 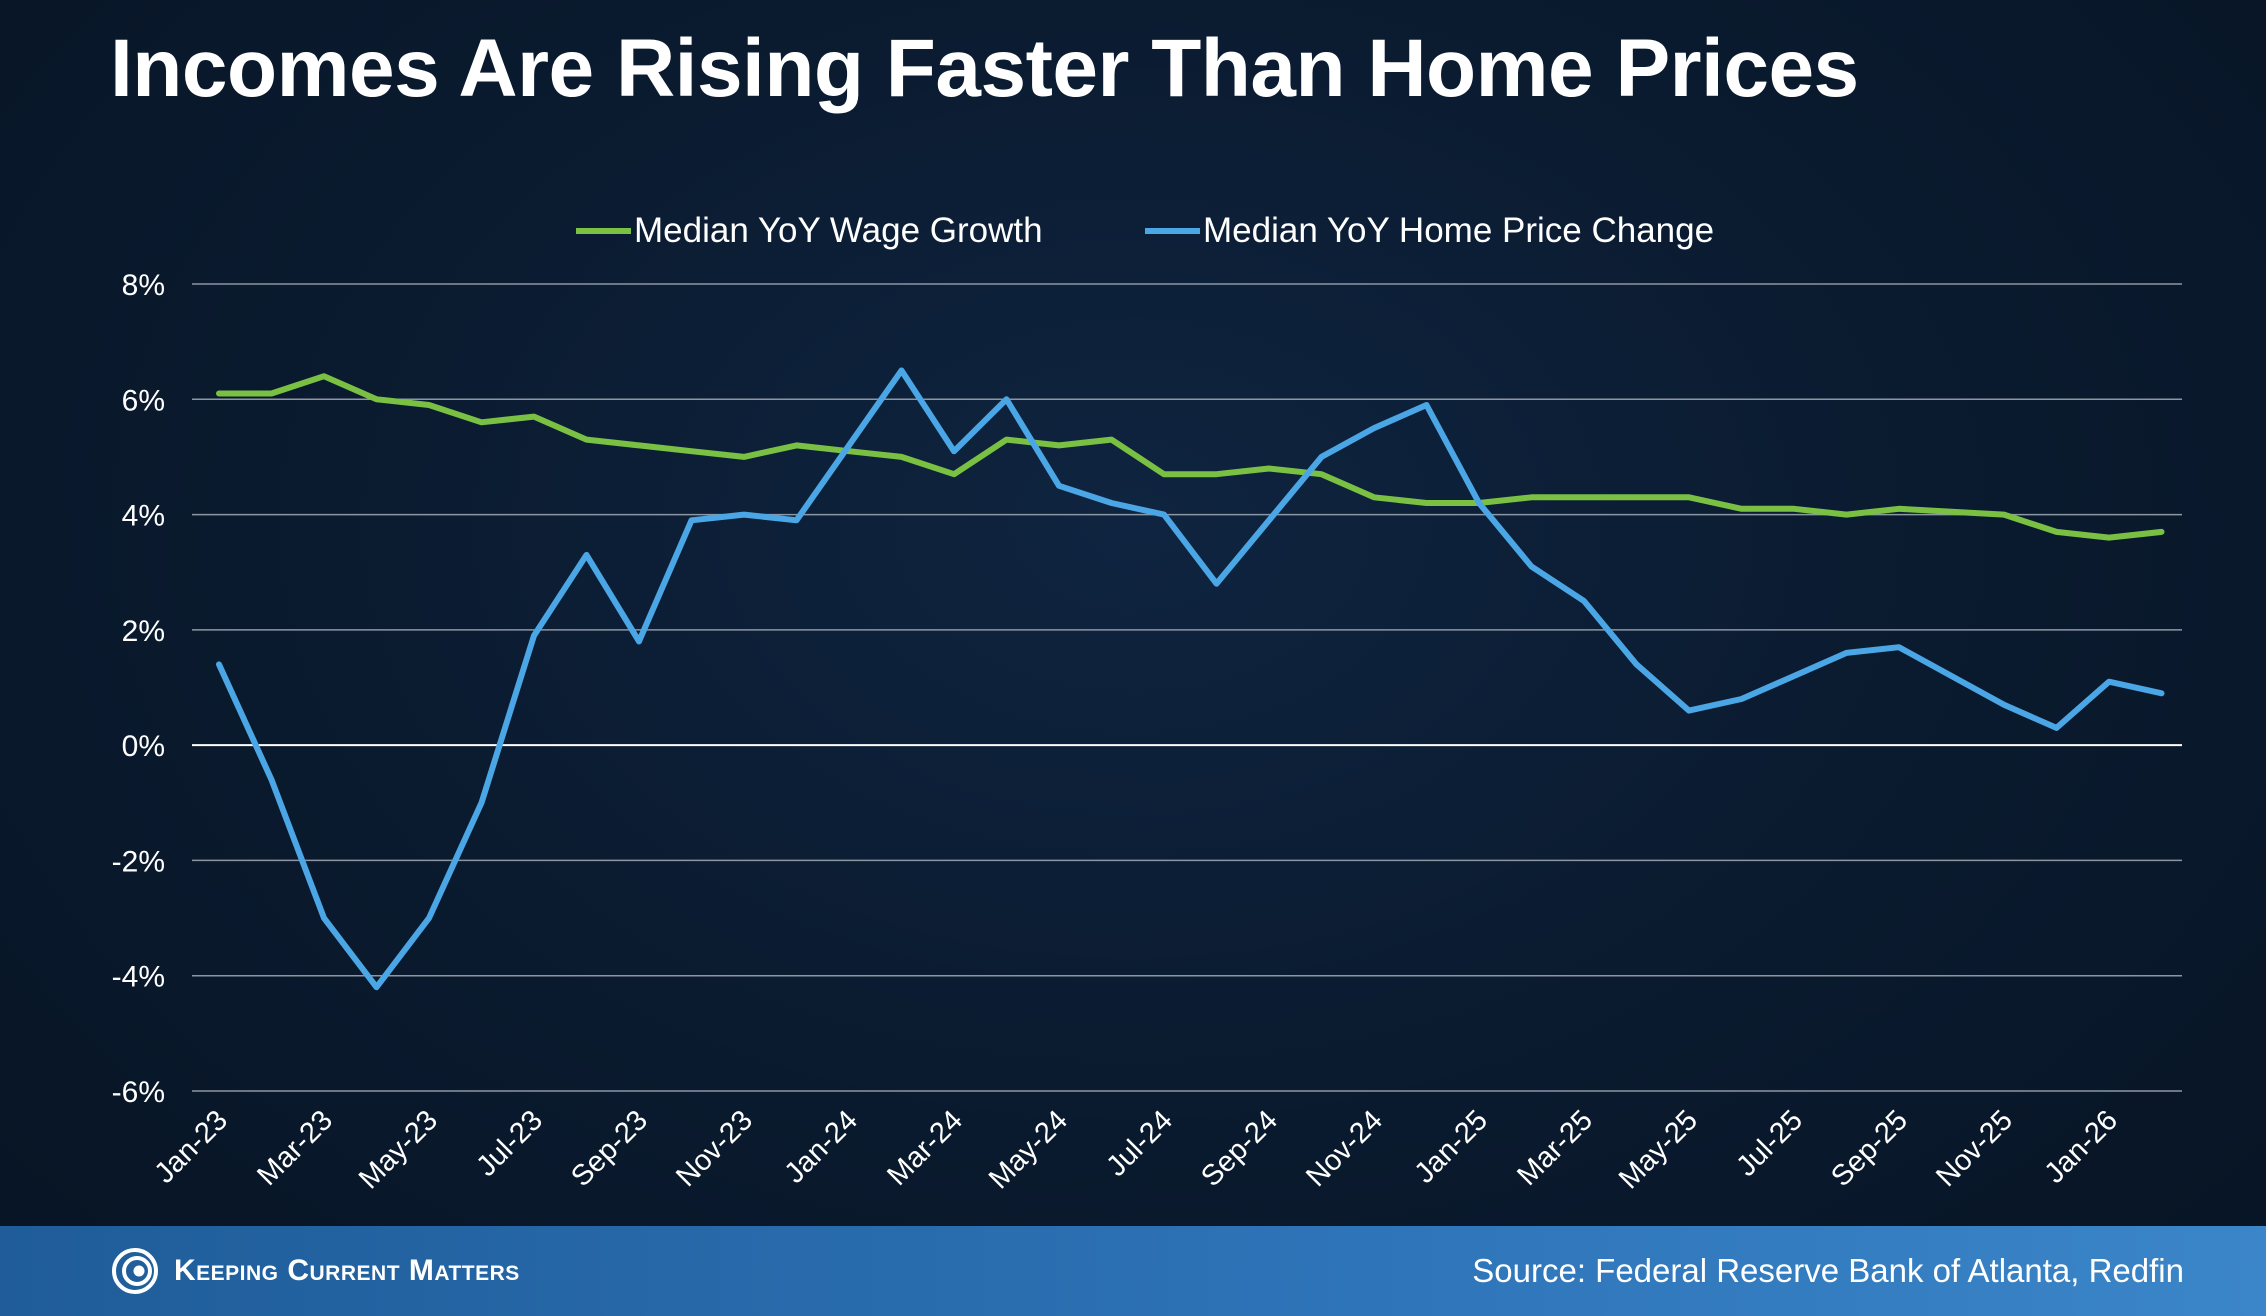 I want to click on x-tick-label: May-24, so click(x=1028, y=1149).